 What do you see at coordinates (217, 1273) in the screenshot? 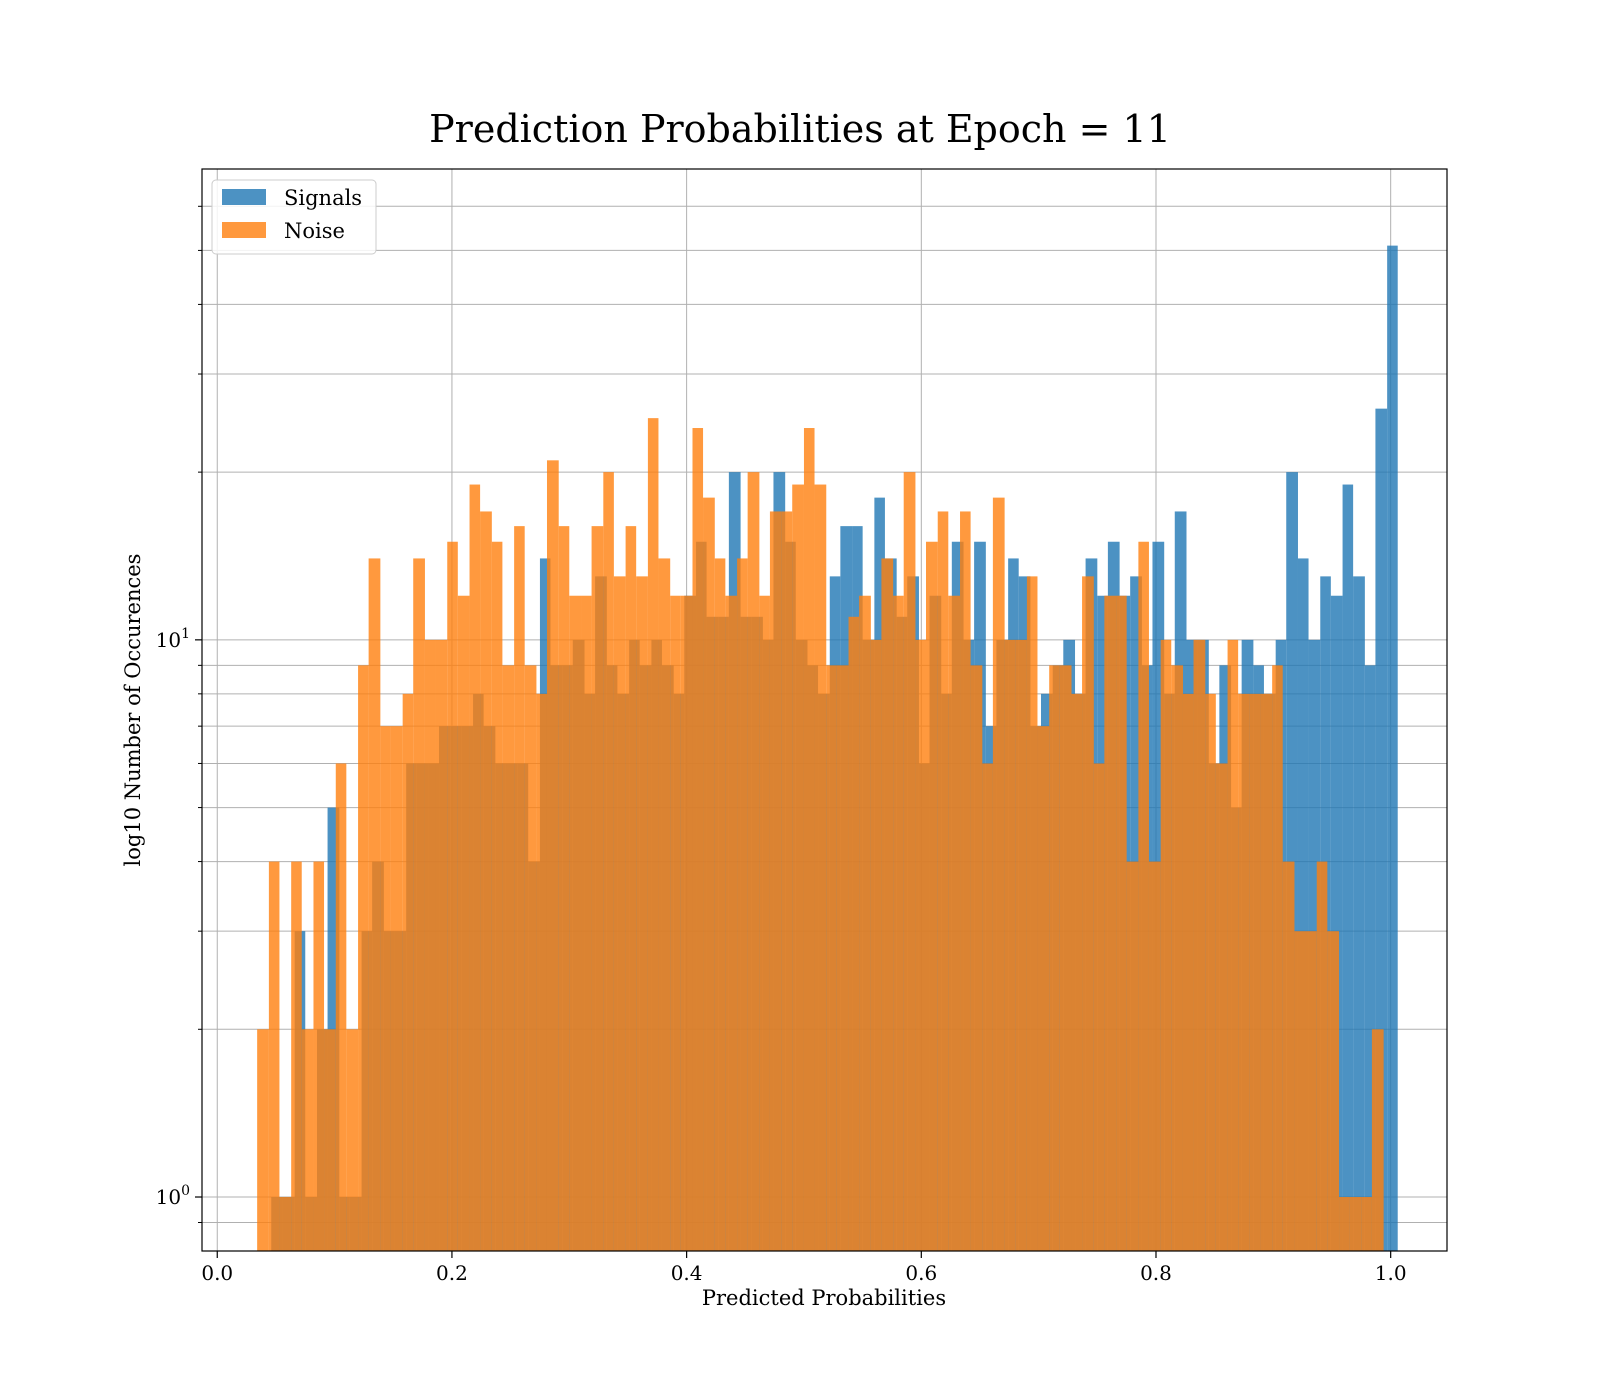
I see `x-tick-label: 0.0` at bounding box center [217, 1273].